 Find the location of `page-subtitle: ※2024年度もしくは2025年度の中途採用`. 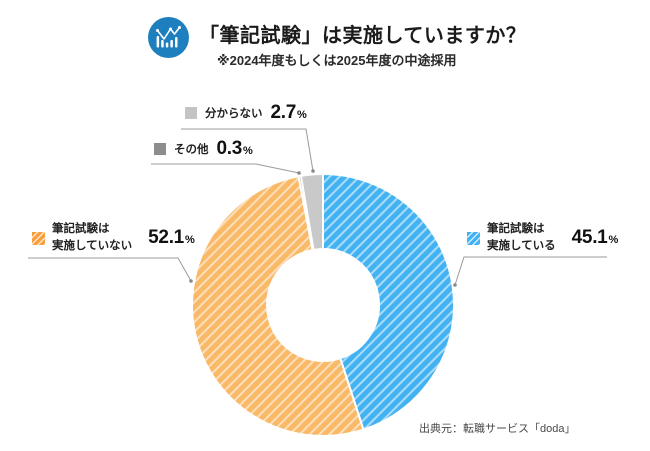

page-subtitle: ※2024年度もしくは2025年度の中途採用 is located at coordinates (337, 60).